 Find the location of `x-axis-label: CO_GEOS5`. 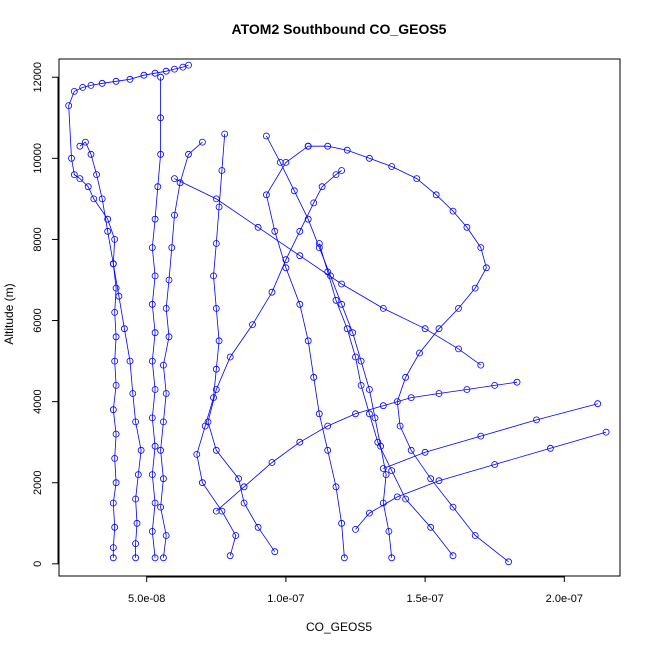

x-axis-label: CO_GEOS5 is located at coordinates (339, 627).